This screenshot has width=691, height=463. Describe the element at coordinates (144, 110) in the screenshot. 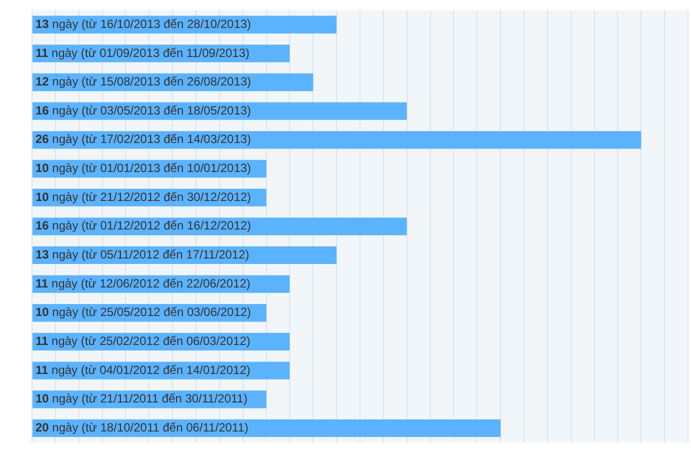

I see `data-label: 16 ngày (từ 03/05/2013 đến 18/05/2013)` at that location.